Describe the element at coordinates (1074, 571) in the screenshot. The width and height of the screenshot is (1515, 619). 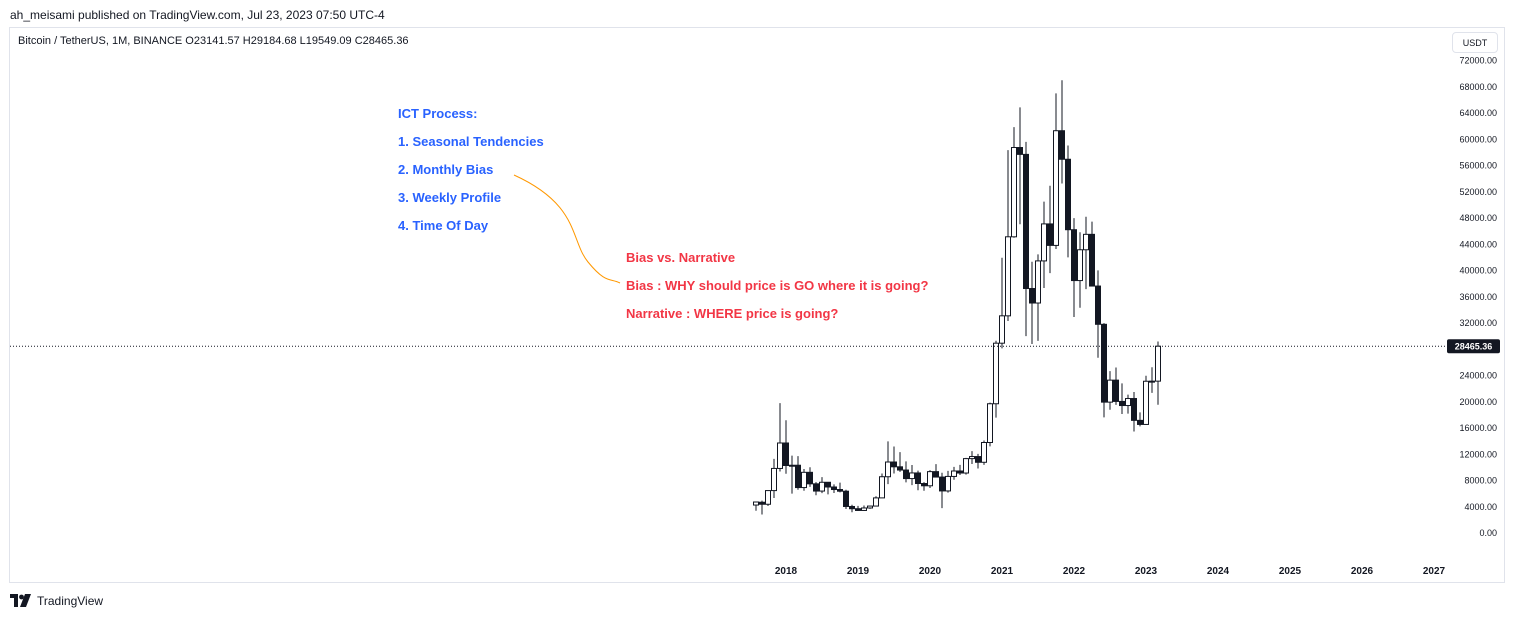
I see `time-tick-label: 2022` at that location.